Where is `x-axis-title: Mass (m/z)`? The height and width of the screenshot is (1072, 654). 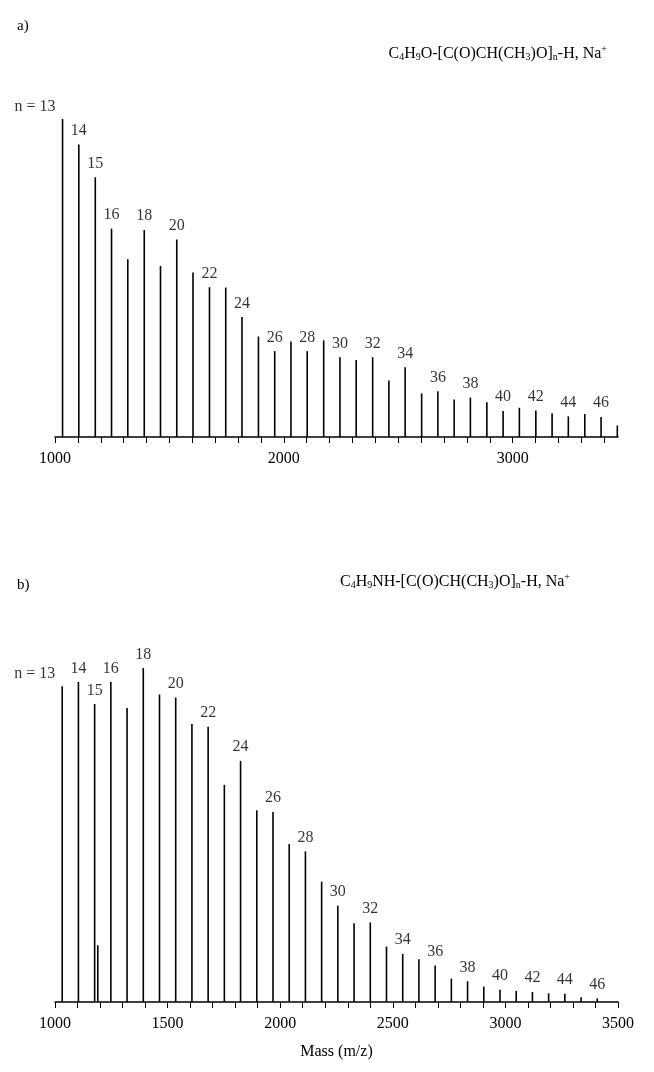 x-axis-title: Mass (m/z) is located at coordinates (336, 1050).